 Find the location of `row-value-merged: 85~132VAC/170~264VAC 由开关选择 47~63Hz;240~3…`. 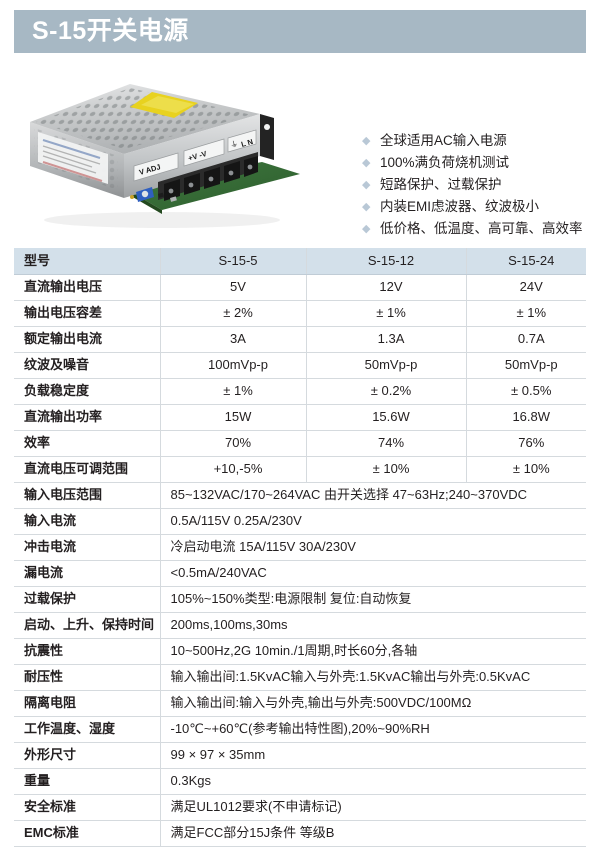

row-value-merged: 85~132VAC/170~264VAC 由开关选择 47~63Hz;240~3… is located at coordinates (373, 495).